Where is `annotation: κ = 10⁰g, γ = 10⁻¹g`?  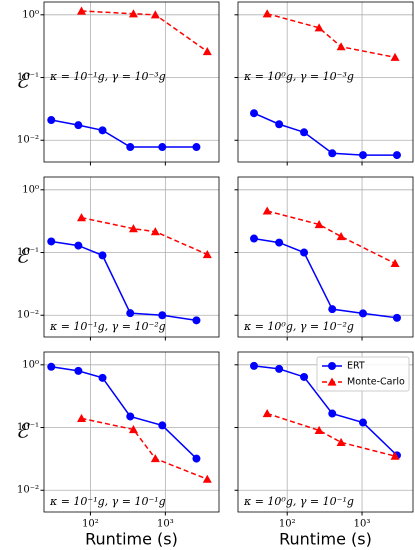 annotation: κ = 10⁰g, γ = 10⁻¹g is located at coordinates (298, 501).